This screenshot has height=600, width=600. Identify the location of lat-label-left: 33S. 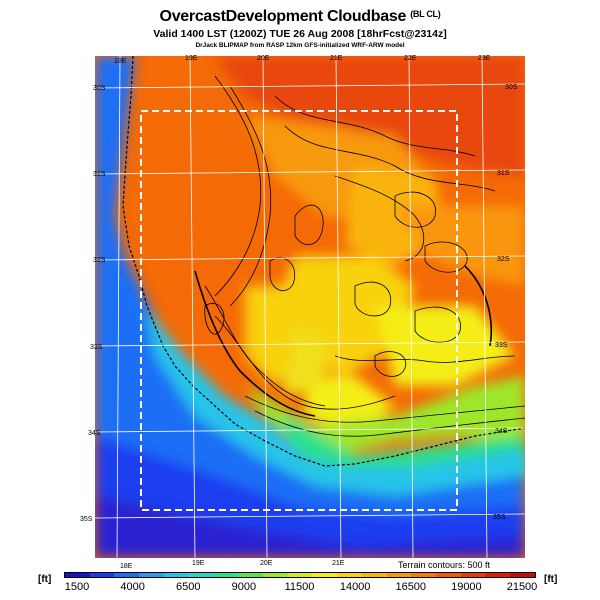
(96, 347).